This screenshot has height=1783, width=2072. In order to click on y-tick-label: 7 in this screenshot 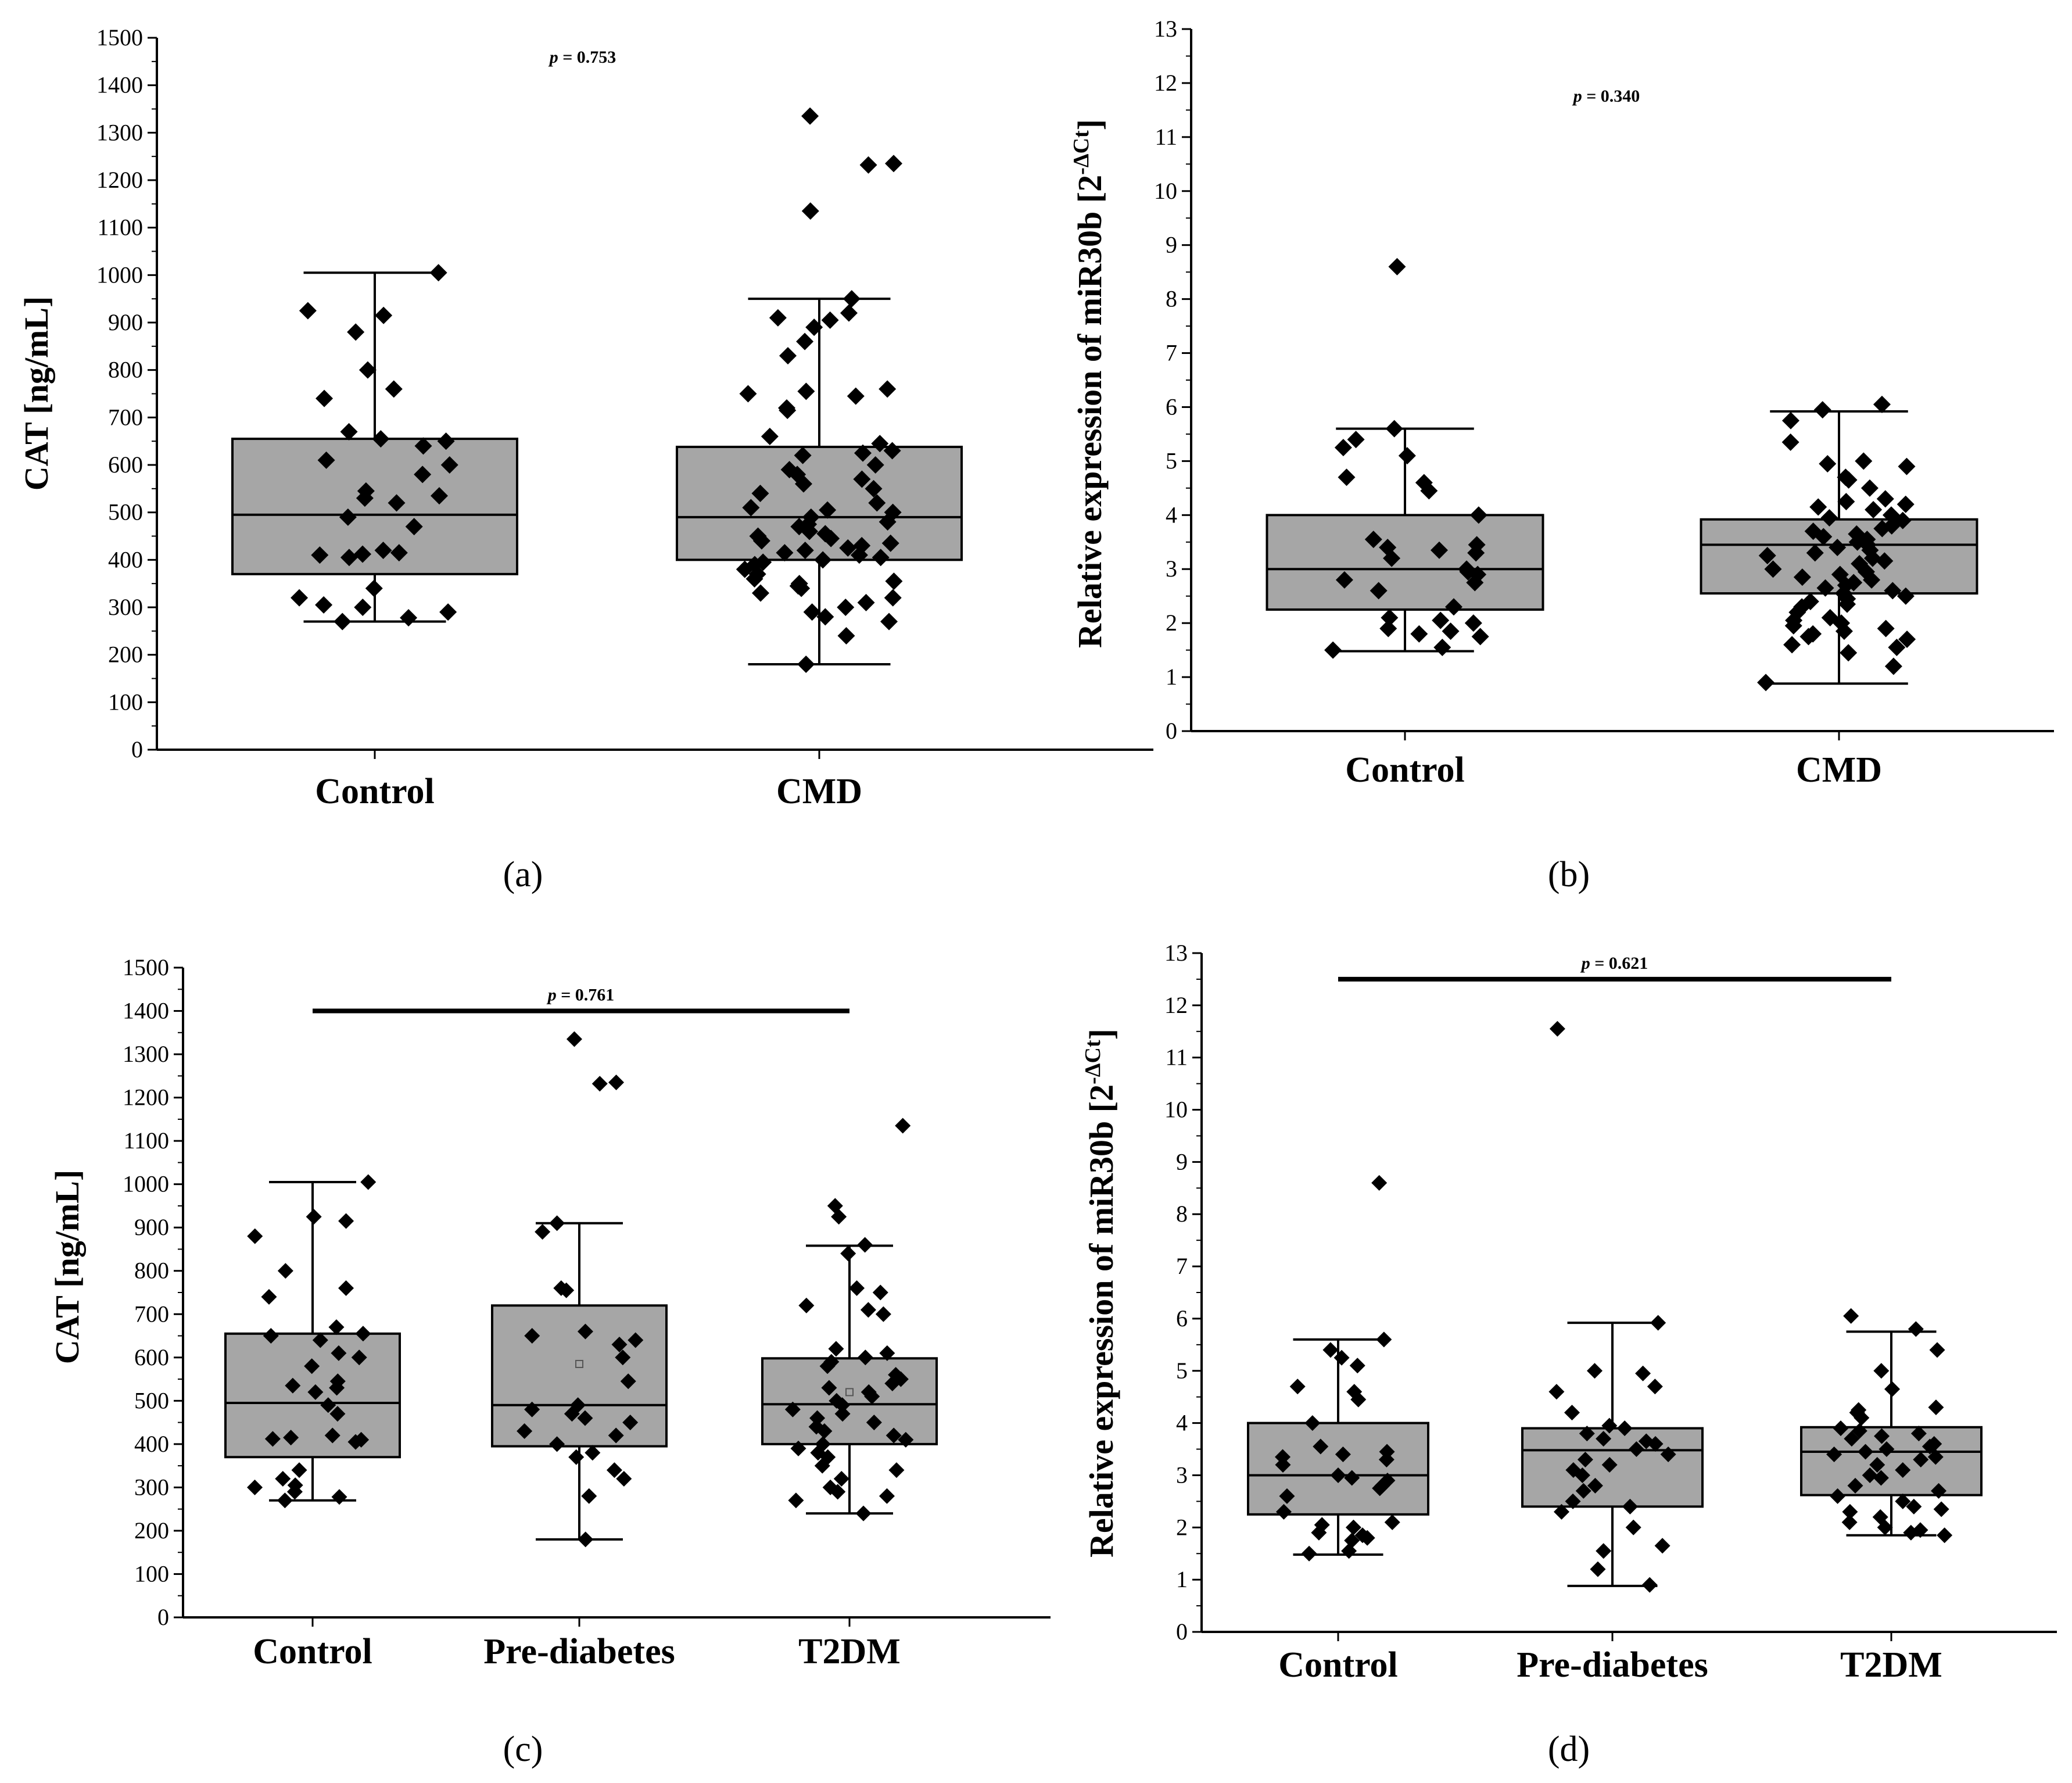, I will do `click(1172, 353)`.